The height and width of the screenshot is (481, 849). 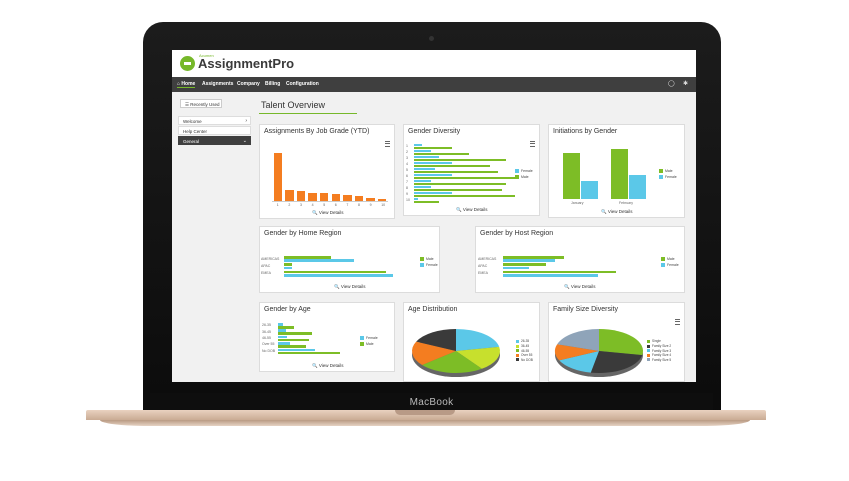 What do you see at coordinates (218, 84) in the screenshot?
I see `nav-assignments: Assignments` at bounding box center [218, 84].